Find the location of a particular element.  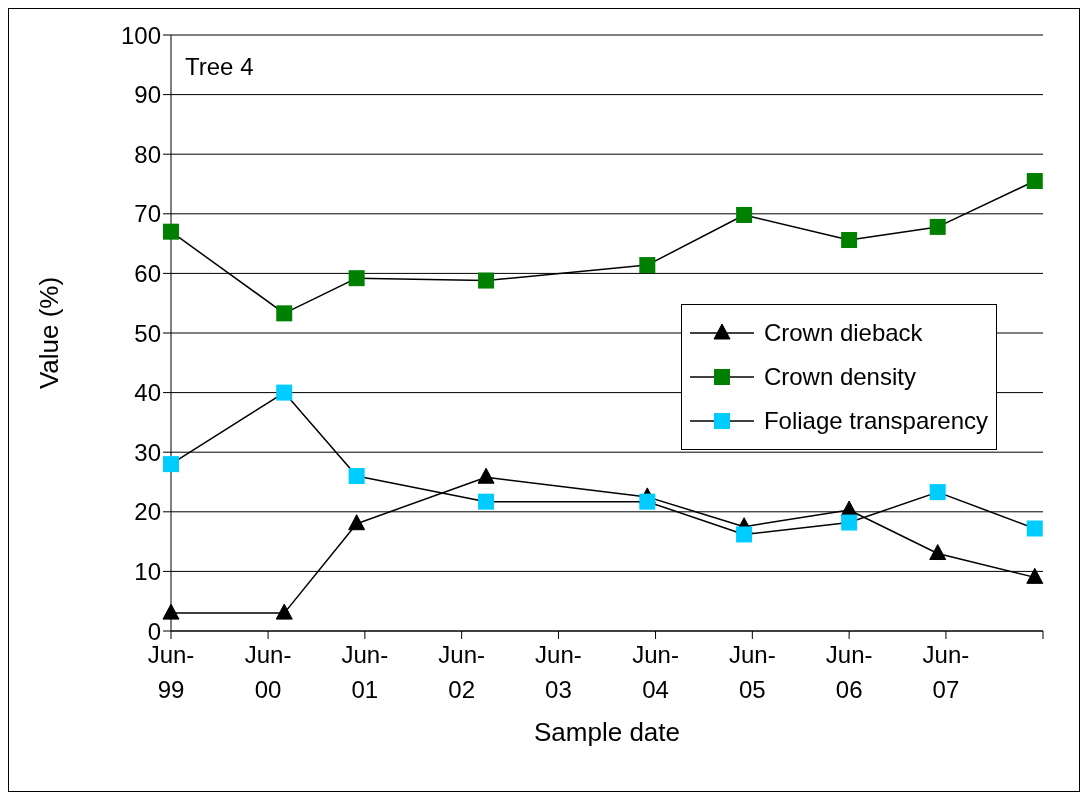

y-tick-label: 80 is located at coordinates (147, 154).